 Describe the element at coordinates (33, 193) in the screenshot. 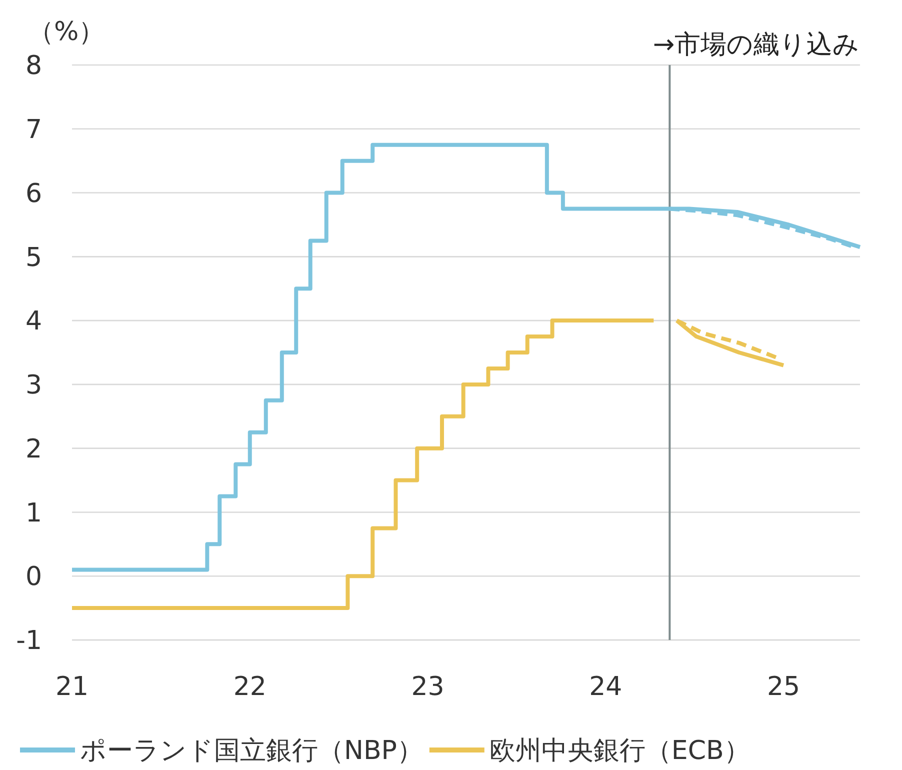

I see `y-tick-label: 6` at that location.